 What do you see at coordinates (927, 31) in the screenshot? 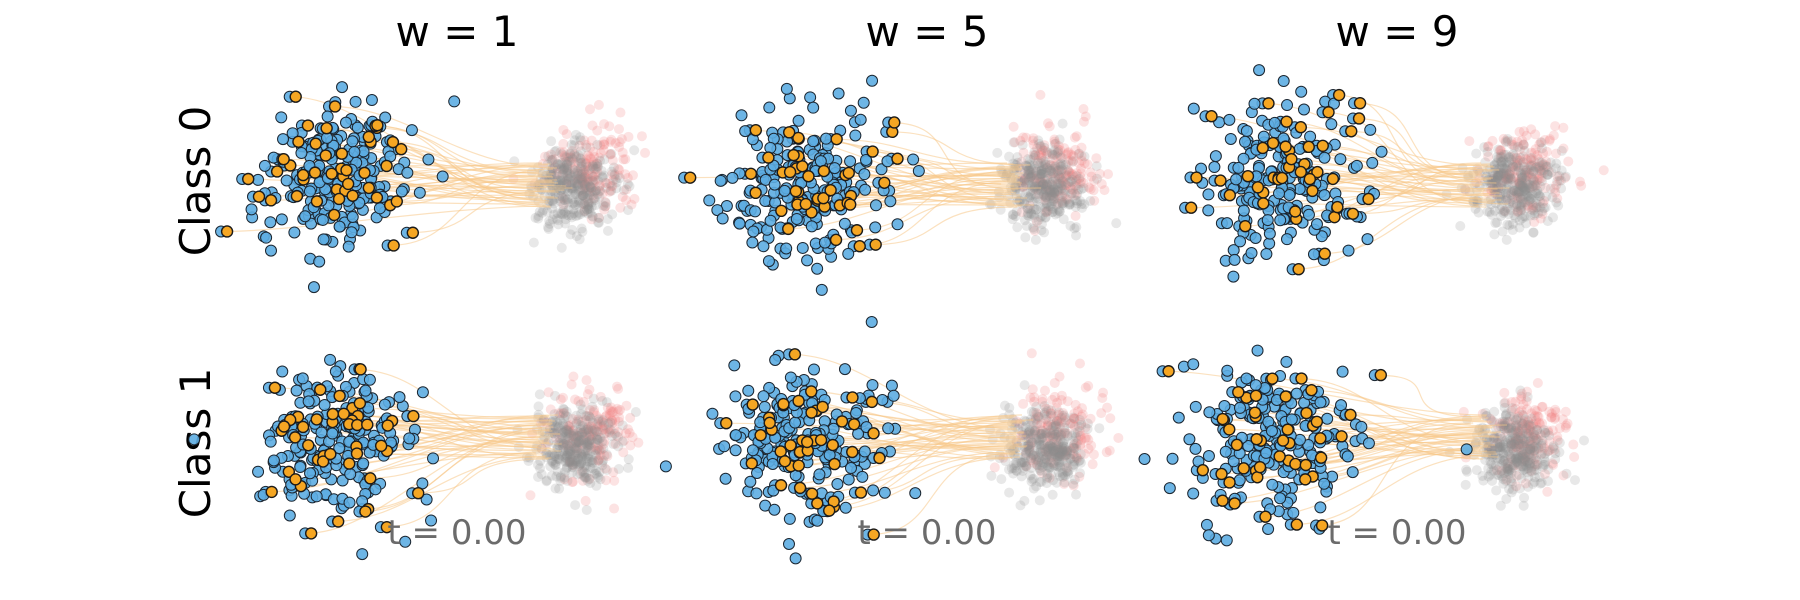
I see `column-title-w5: w = 5` at bounding box center [927, 31].